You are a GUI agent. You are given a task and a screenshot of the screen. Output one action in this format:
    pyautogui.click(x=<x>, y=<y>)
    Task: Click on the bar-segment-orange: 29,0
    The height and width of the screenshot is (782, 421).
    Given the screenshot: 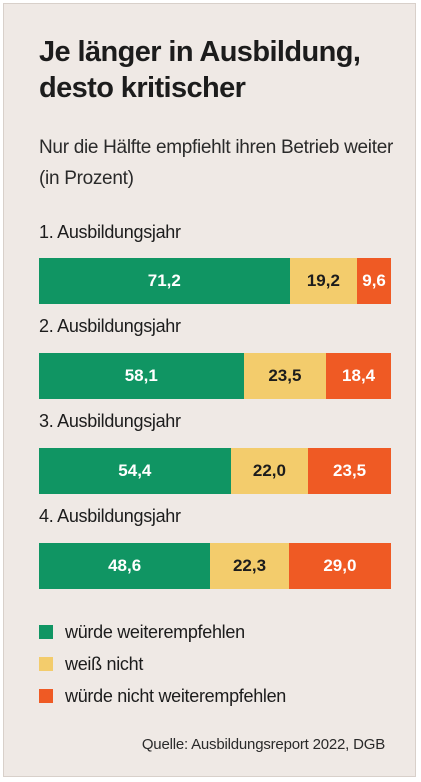 What is the action you would take?
    pyautogui.click(x=339, y=566)
    